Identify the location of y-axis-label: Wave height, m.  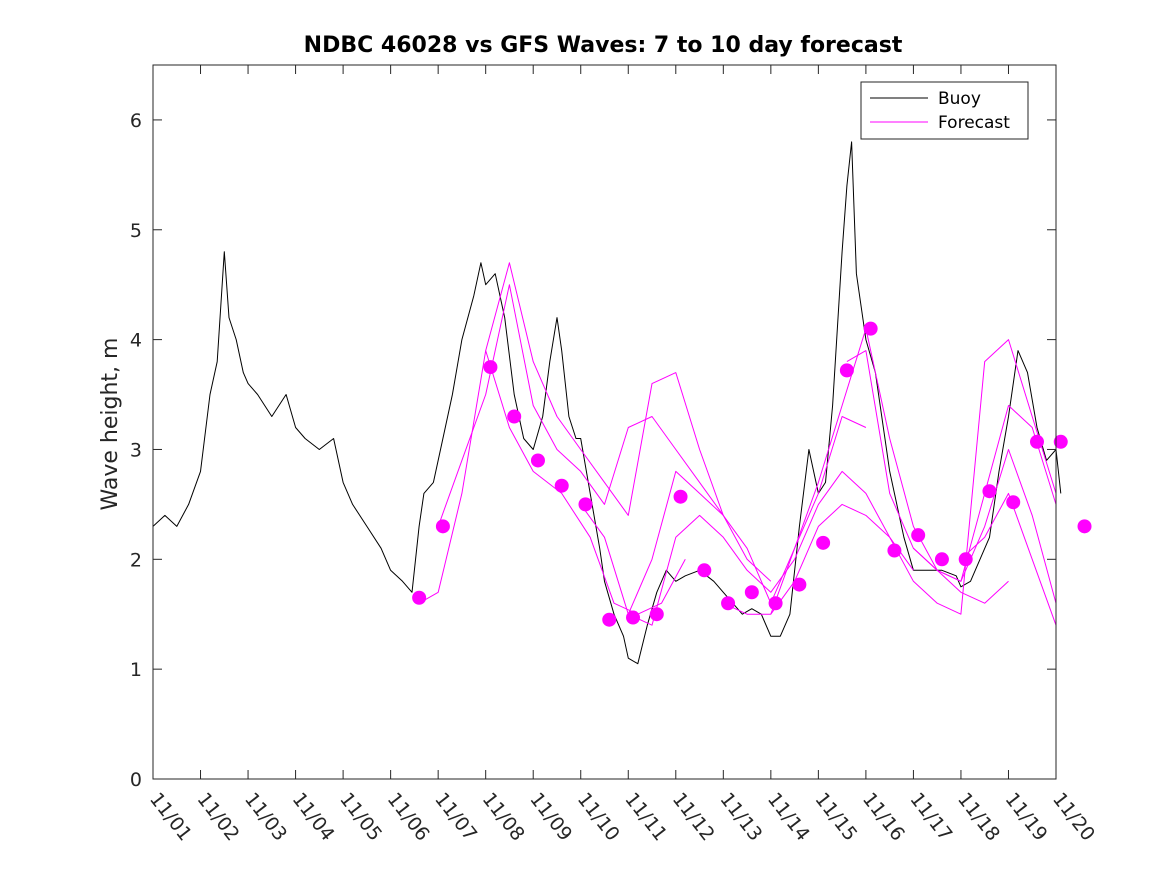
(110, 424).